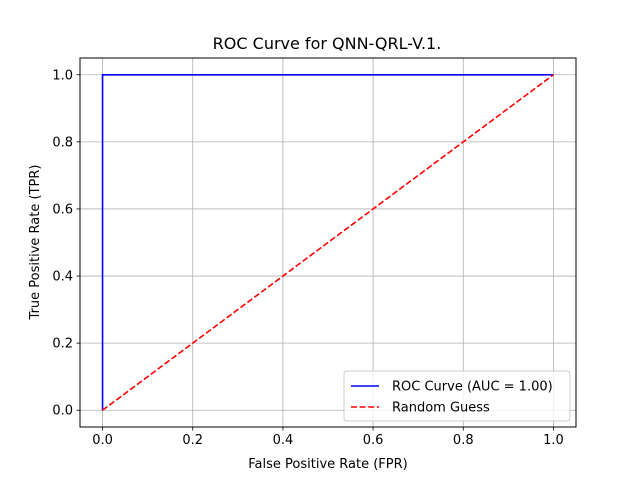  Describe the element at coordinates (472, 387) in the screenshot. I see `legend-label: ROC Curve (AUC = 1.00)` at that location.